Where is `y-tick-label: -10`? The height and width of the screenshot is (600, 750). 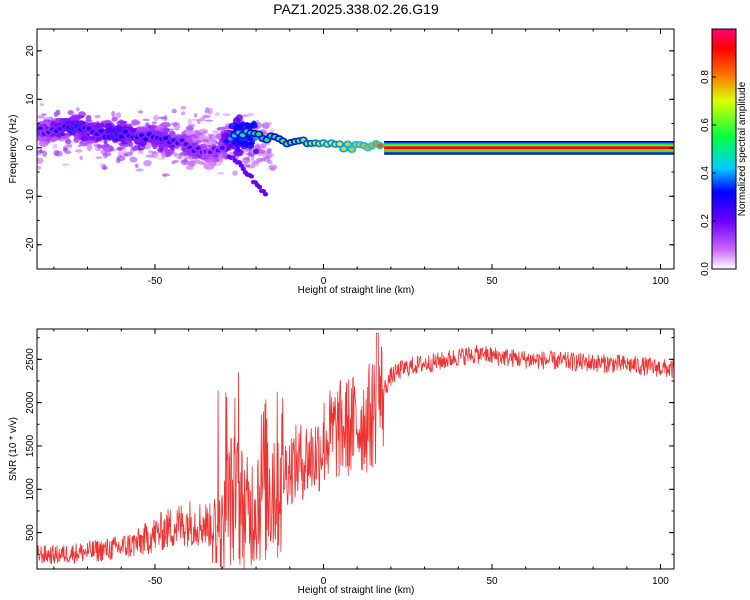 y-tick-label: -10 is located at coordinates (30, 196).